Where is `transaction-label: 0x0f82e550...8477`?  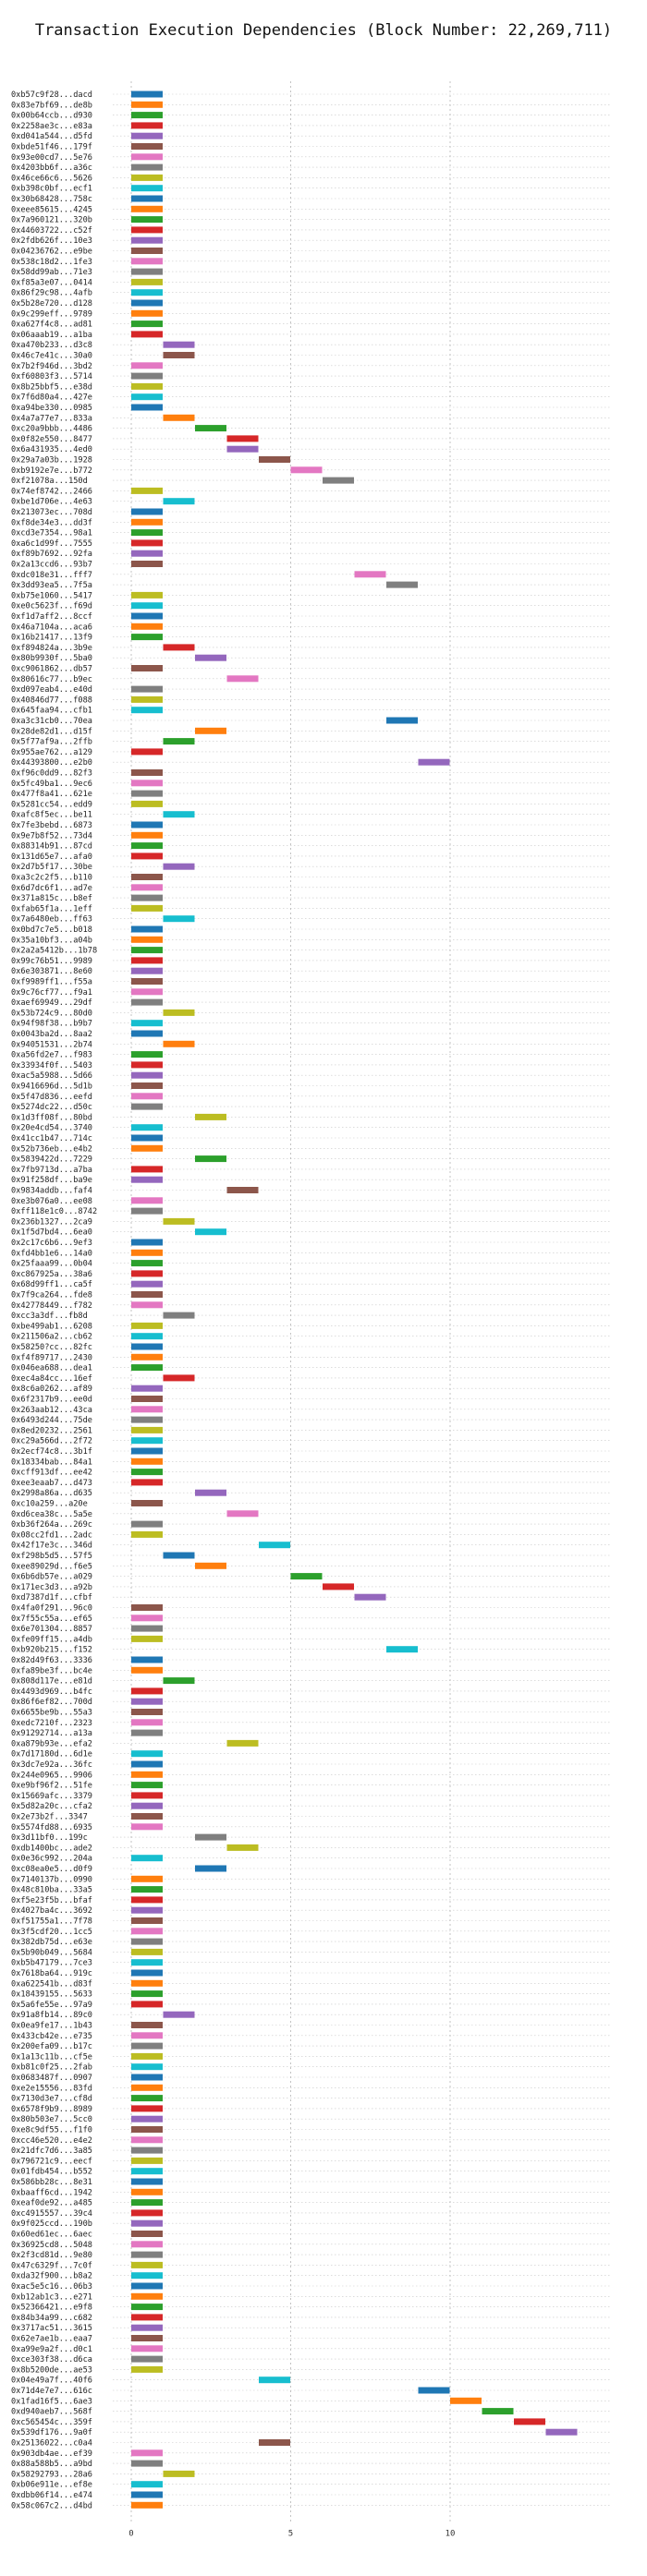
transaction-label: 0x0f82e550...8477 is located at coordinates (51, 439).